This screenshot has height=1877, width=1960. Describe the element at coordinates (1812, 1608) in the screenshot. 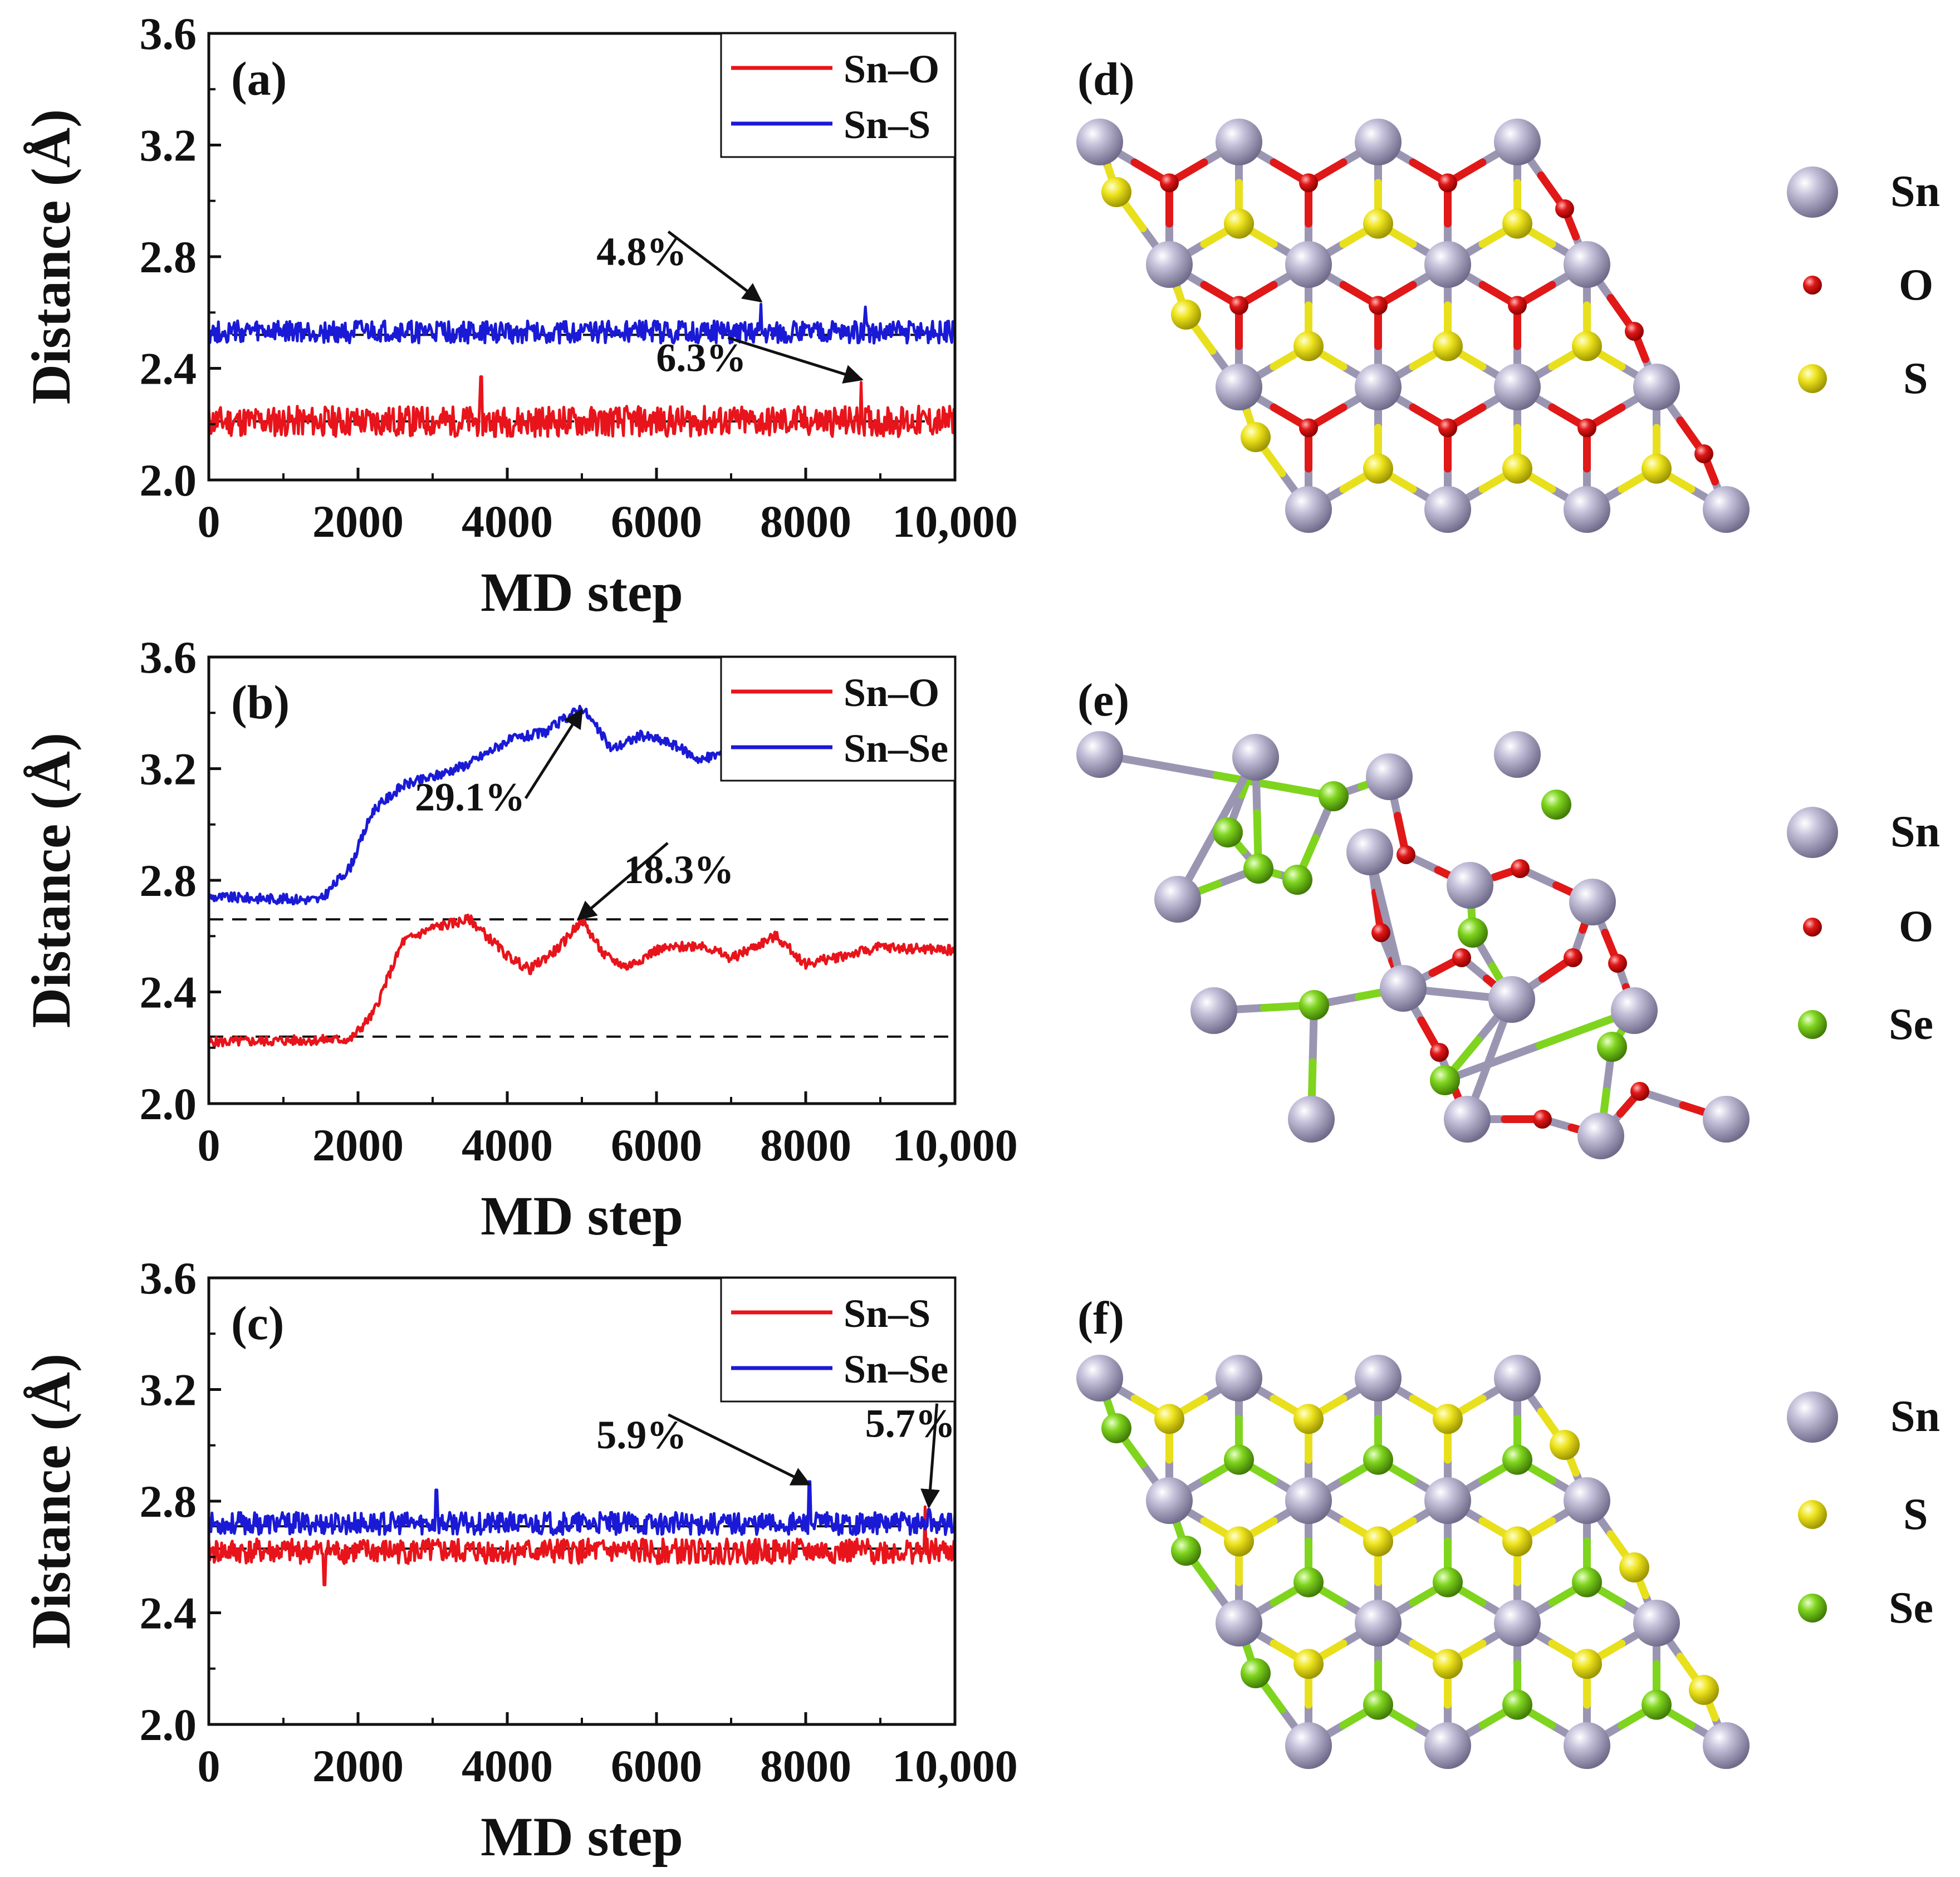

I see `legend-atom-se` at that location.